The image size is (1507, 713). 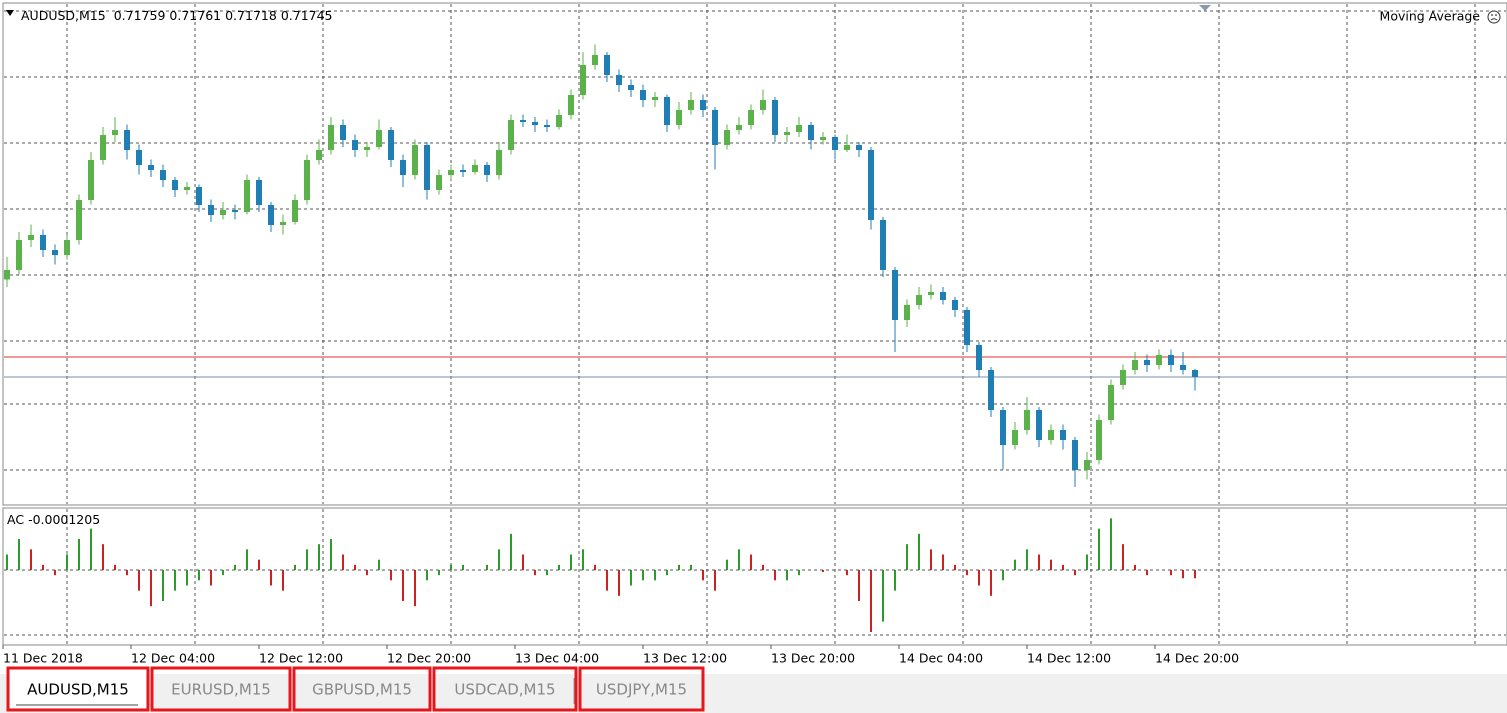 I want to click on ac-label: AC -0.0001205, so click(x=53, y=519).